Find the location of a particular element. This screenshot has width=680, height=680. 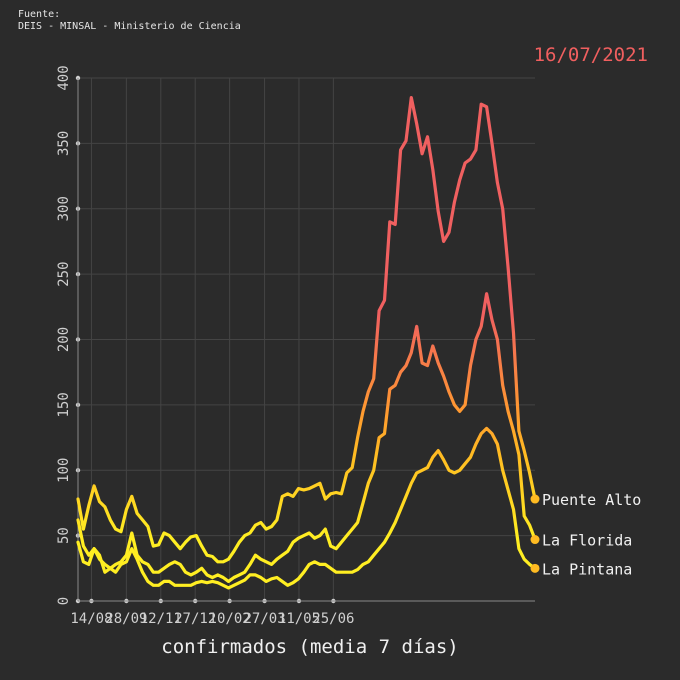

series-label: Puente Alto is located at coordinates (591, 500).